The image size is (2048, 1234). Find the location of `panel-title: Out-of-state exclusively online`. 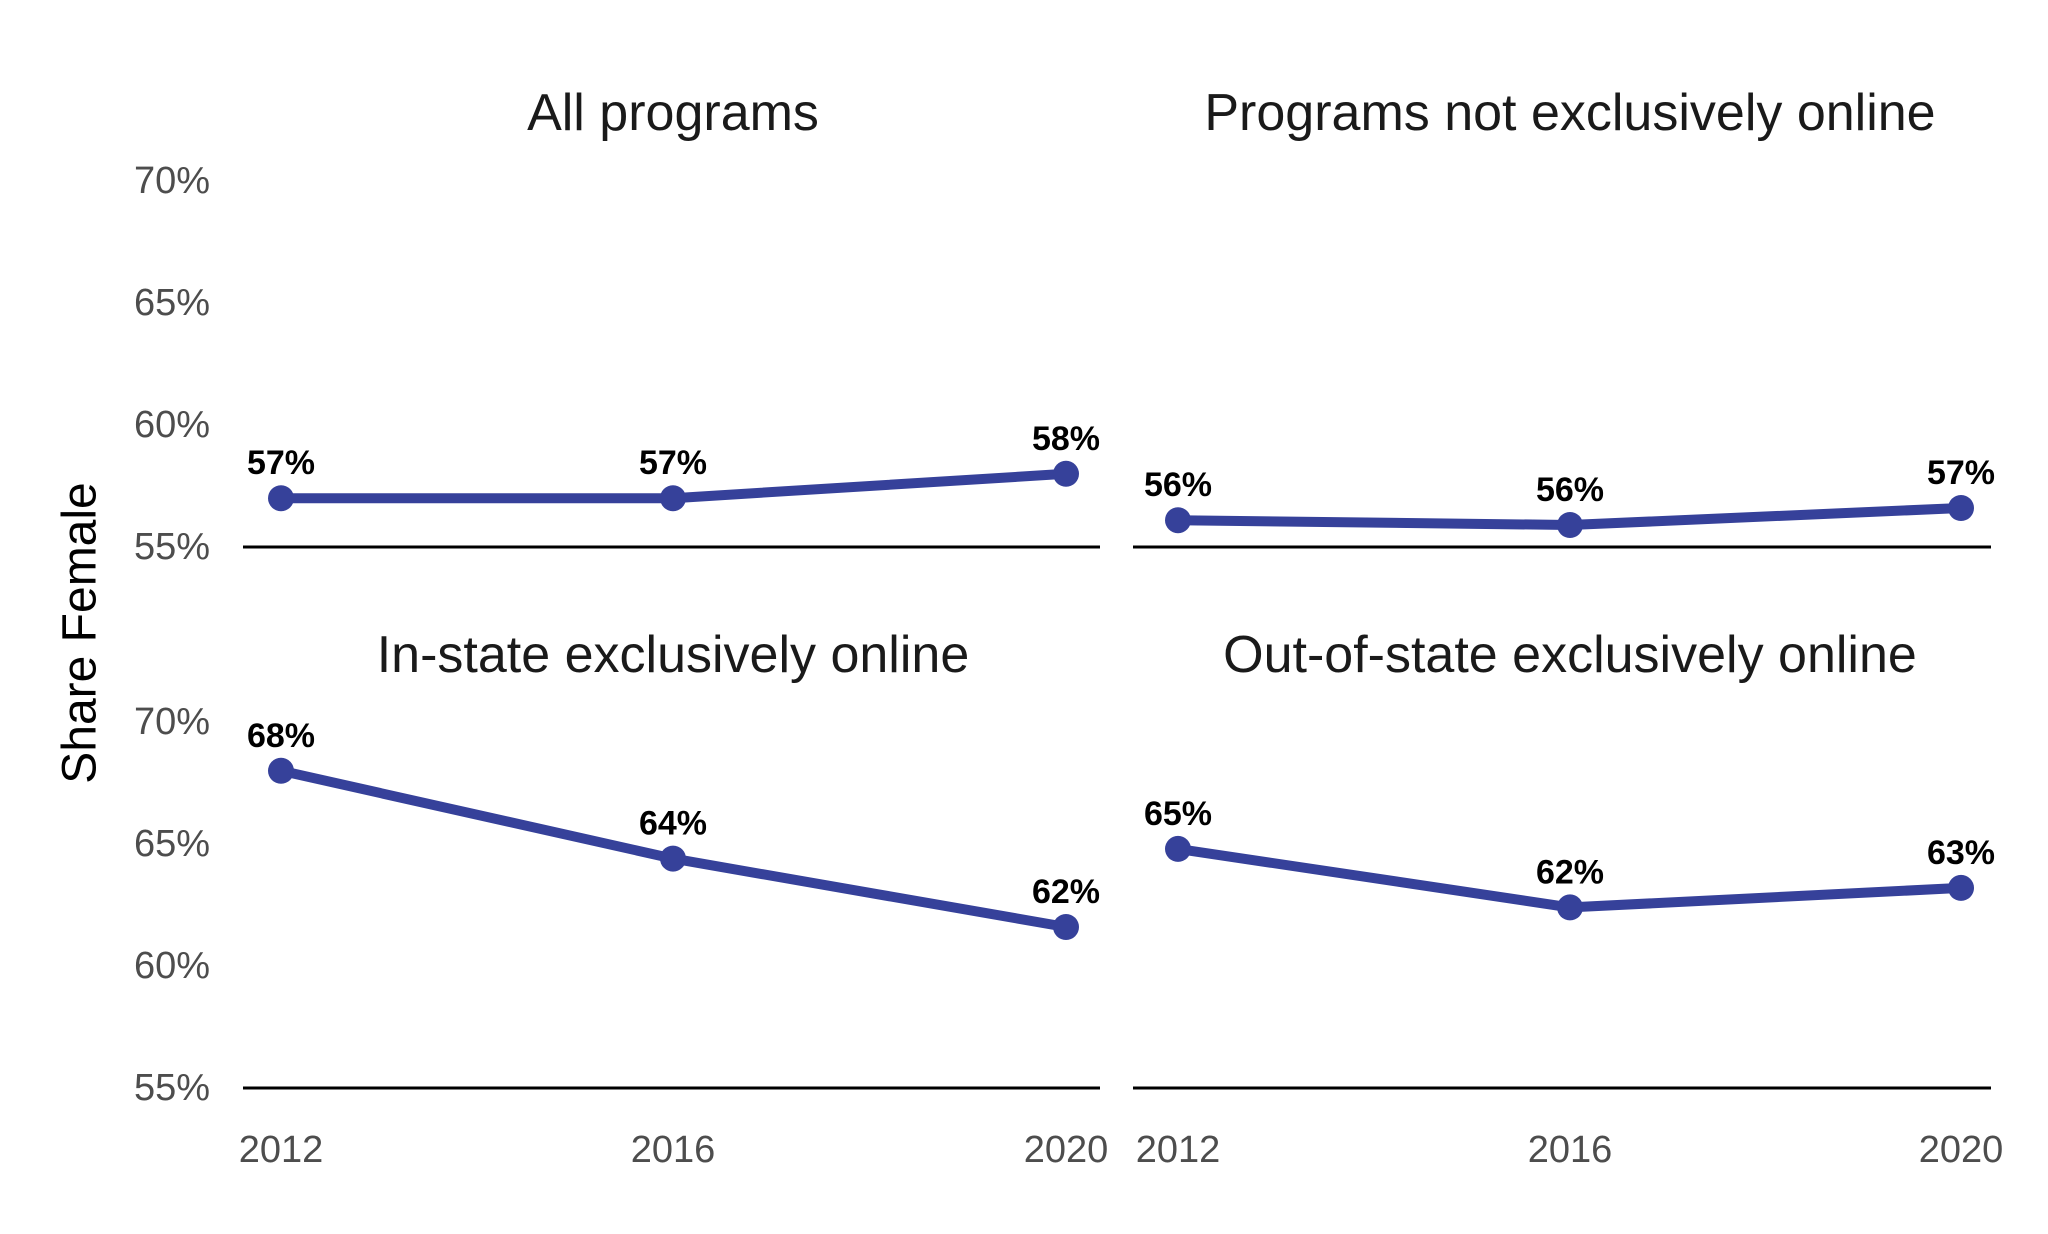

panel-title: Out-of-state exclusively online is located at coordinates (1570, 655).